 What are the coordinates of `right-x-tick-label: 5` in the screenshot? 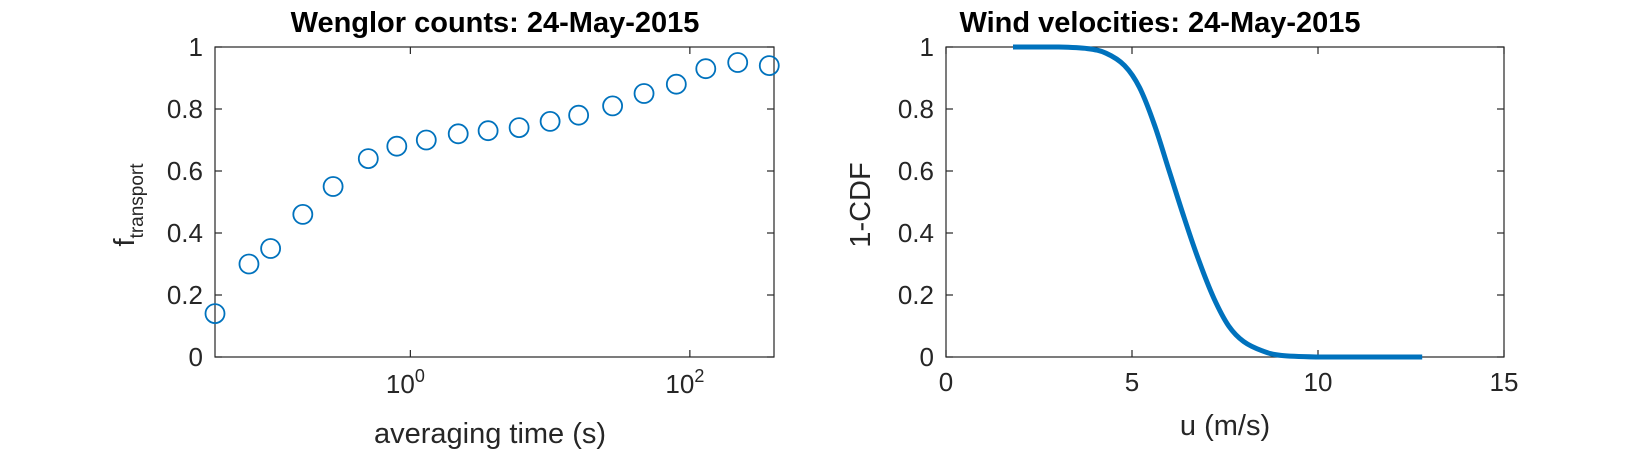 It's located at (1132, 382).